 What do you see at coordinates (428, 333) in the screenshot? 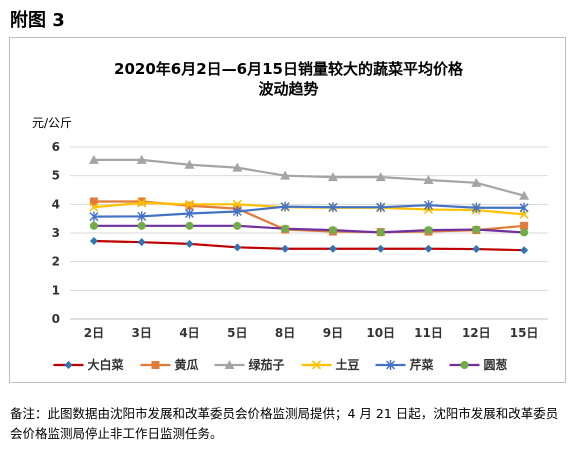
I see `x-tick-label: 11日` at bounding box center [428, 333].